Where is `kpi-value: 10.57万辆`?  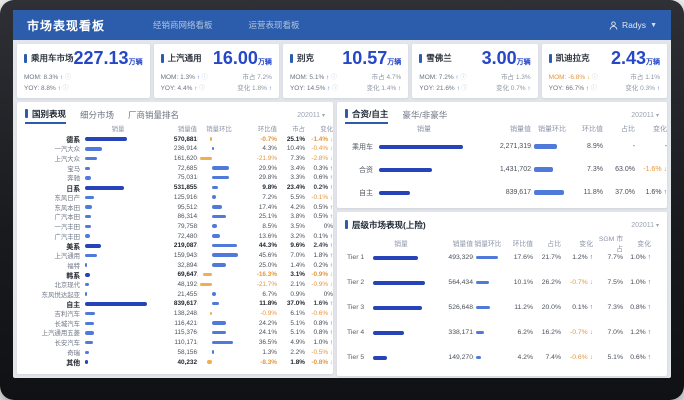
kpi-value: 10.57万辆 is located at coordinates (372, 58).